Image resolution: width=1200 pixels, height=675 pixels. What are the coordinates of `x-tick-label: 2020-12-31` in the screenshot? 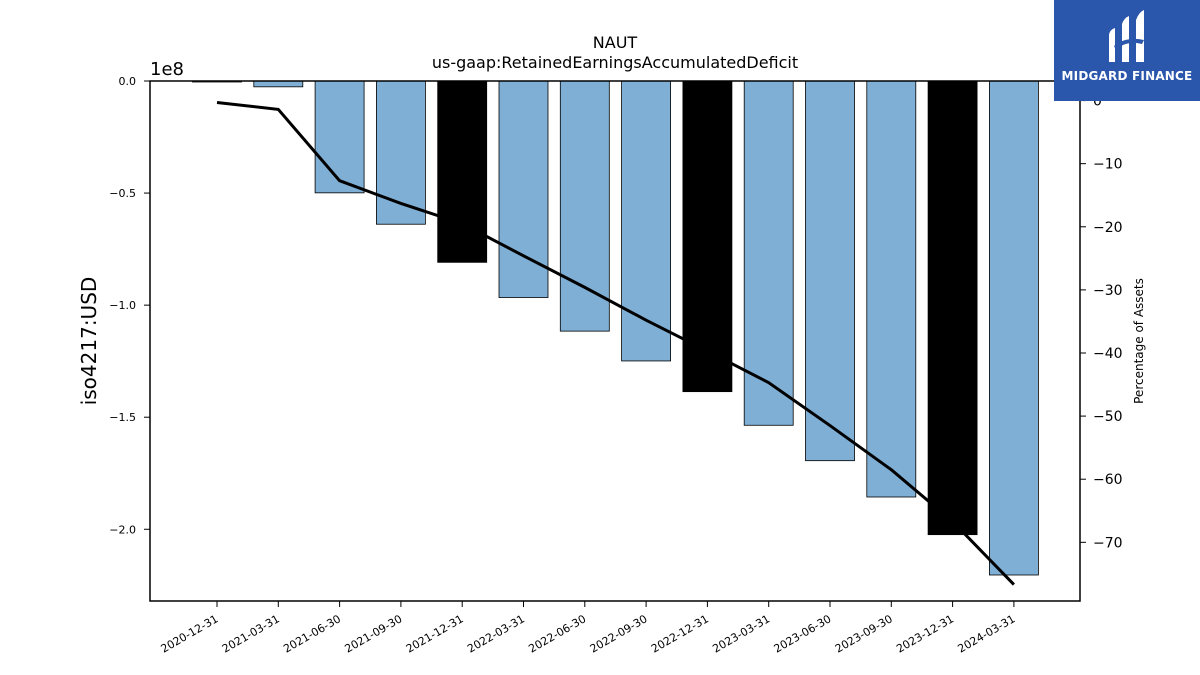 It's located at (190, 633).